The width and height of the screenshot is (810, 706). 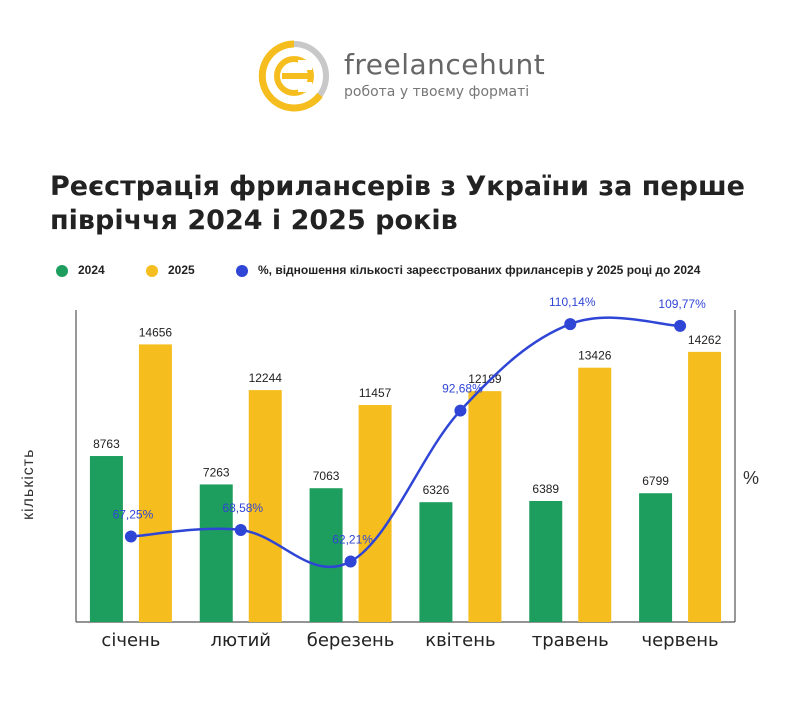 I want to click on freelancehunt-logo: freelancehunt робота у твоєму форматі, so click(x=408, y=76).